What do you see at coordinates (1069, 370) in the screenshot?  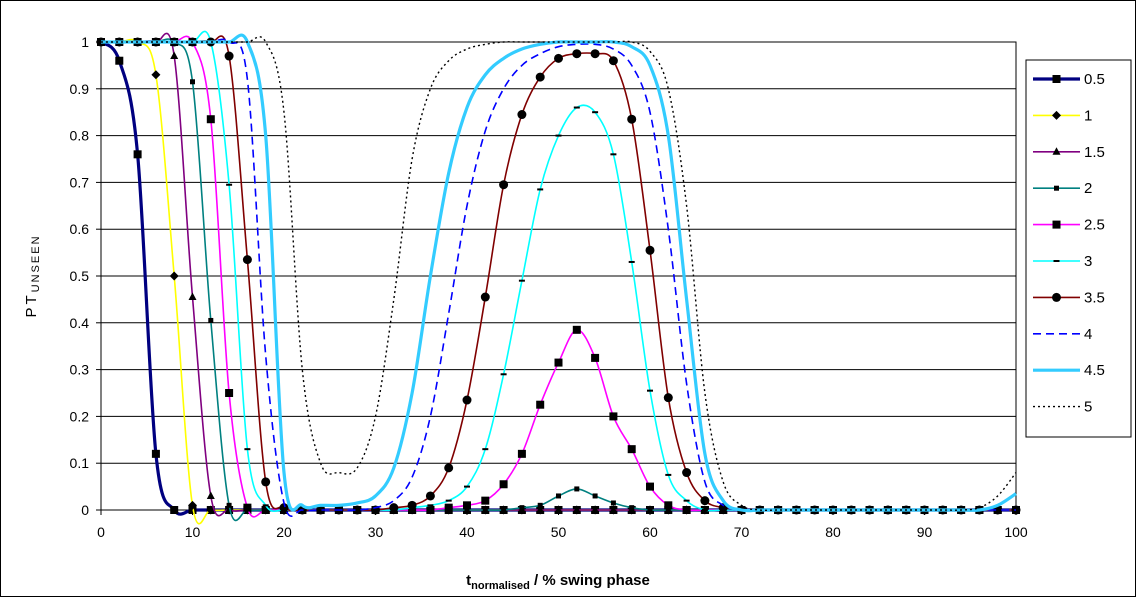 I see `legend-entry-4.5: 4.5` at bounding box center [1069, 370].